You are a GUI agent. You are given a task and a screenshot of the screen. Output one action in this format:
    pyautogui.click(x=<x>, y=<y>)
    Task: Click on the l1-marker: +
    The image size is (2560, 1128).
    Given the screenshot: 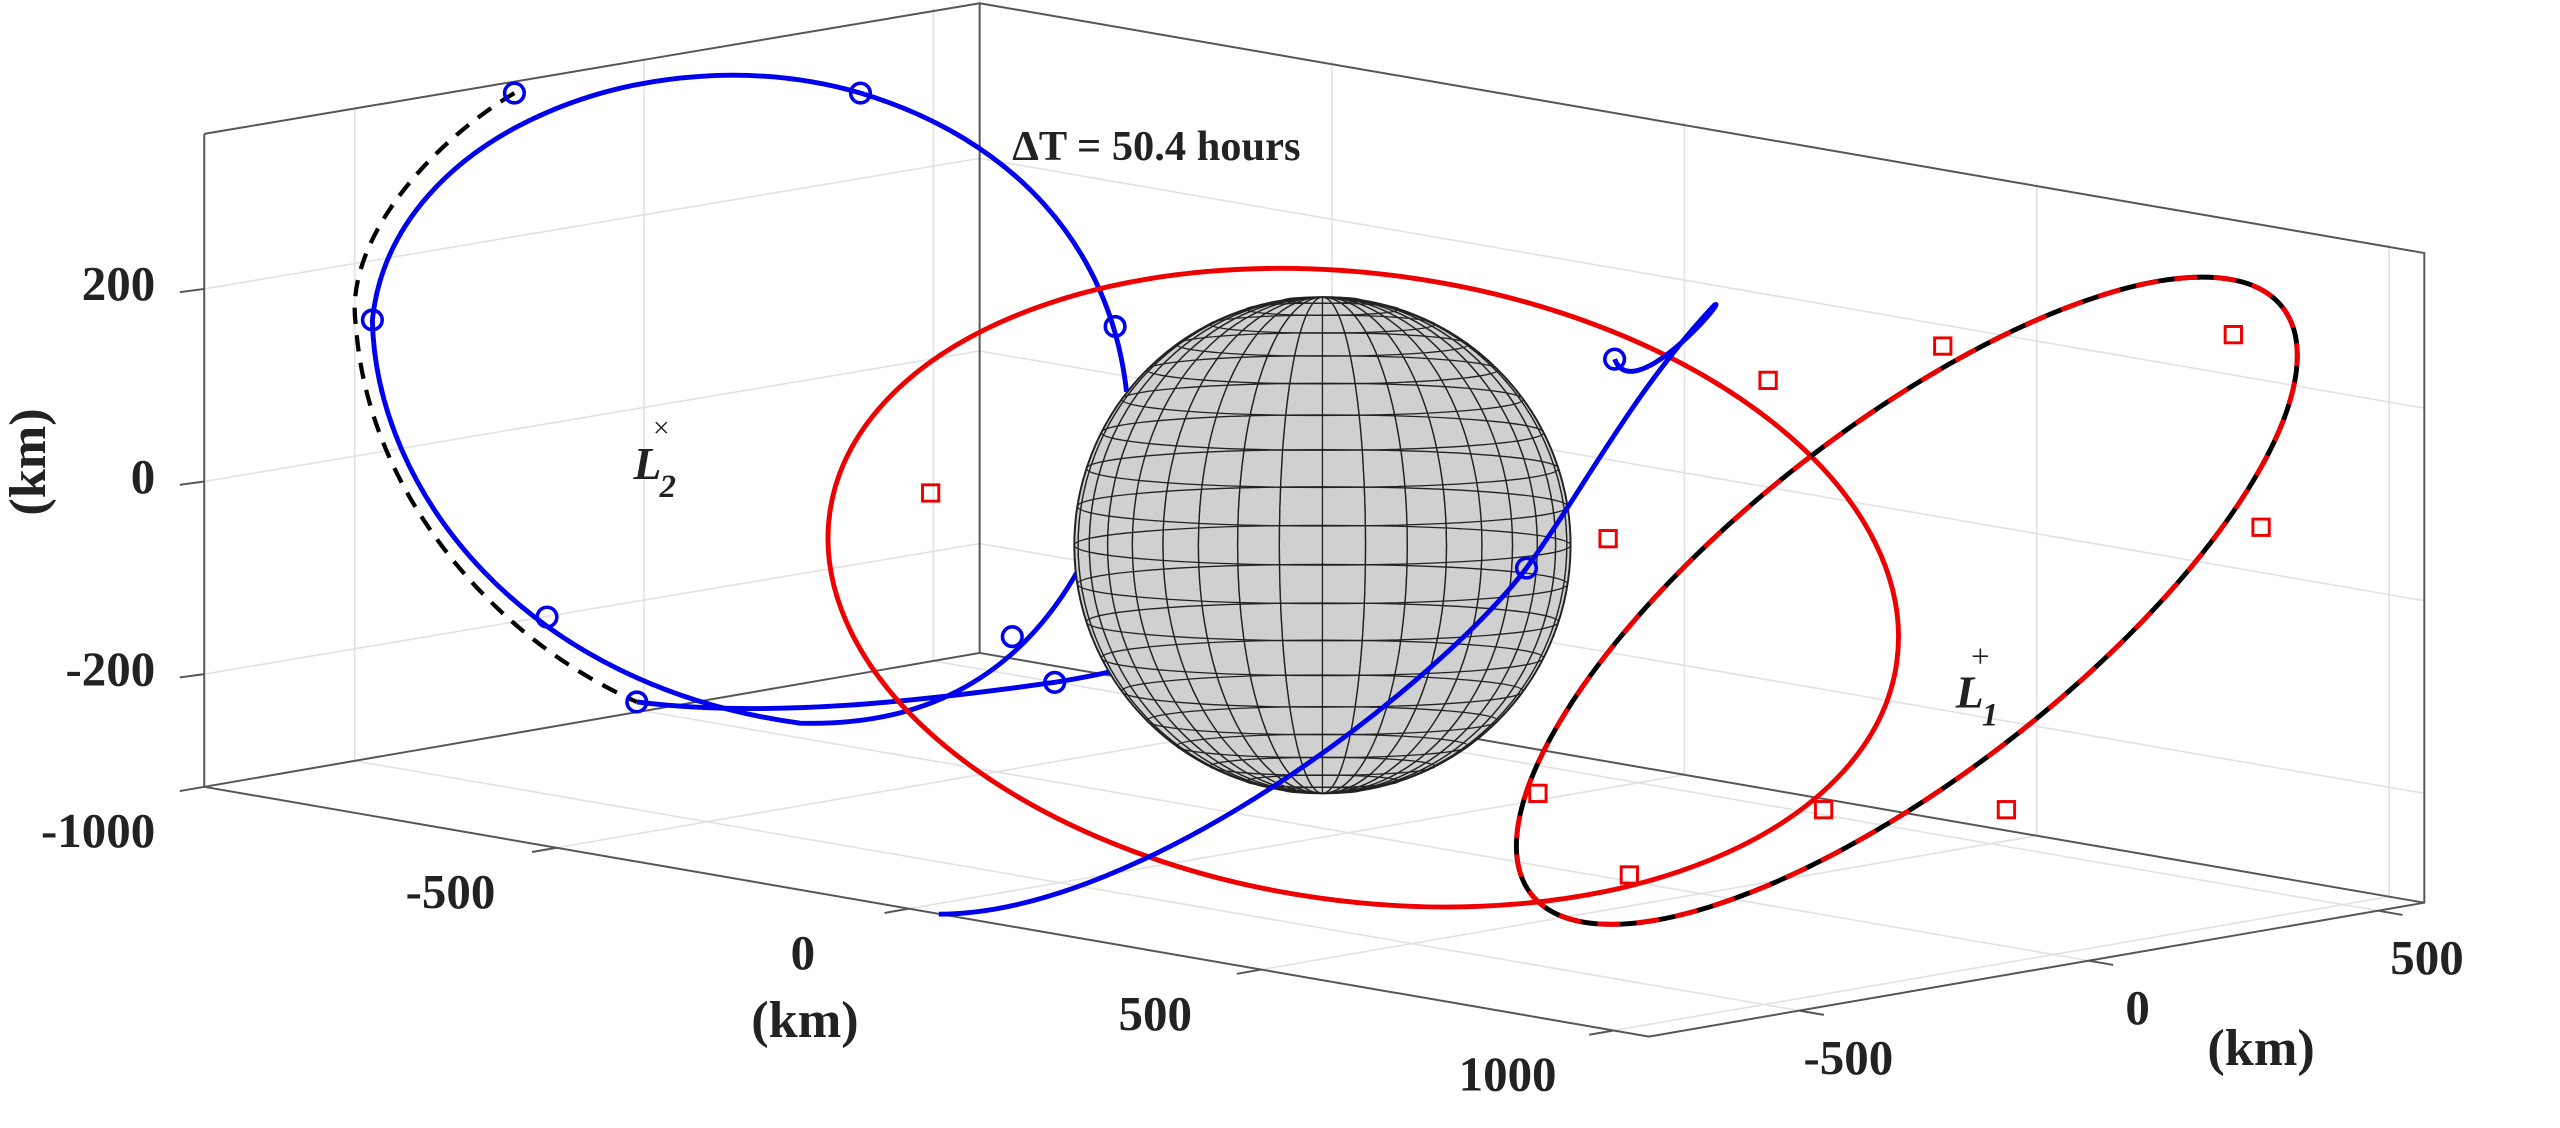 What is the action you would take?
    pyautogui.click(x=1980, y=657)
    